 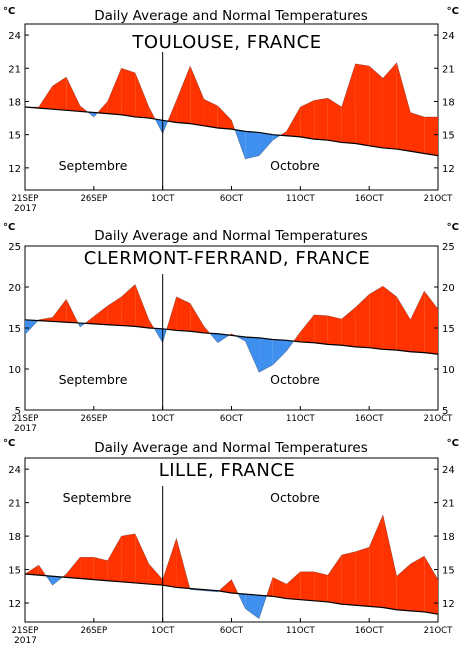 I want to click on normal-line, so click(x=231, y=337).